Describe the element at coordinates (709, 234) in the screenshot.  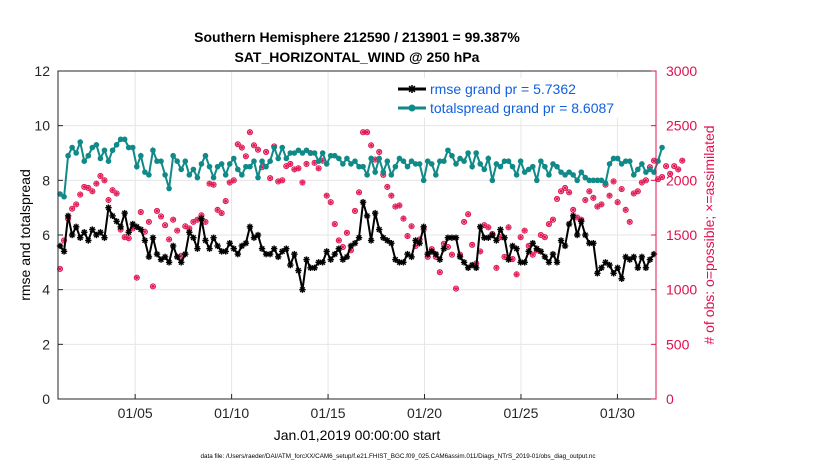
I see `right-y-axis-label: # of obs: o=possible; ×=assimilated` at that location.